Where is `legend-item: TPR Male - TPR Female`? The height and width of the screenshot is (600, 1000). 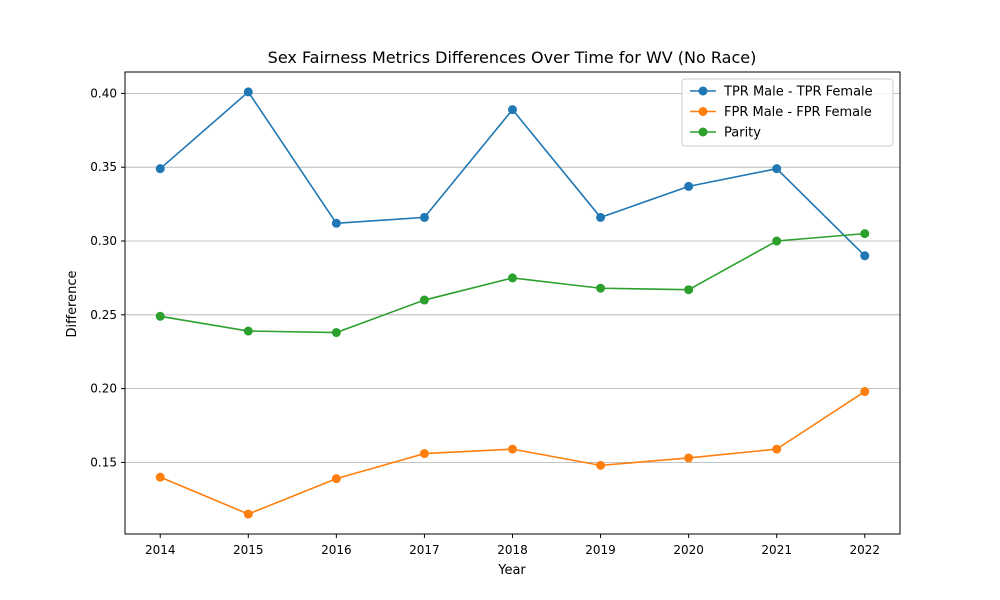 legend-item: TPR Male - TPR Female is located at coordinates (781, 92).